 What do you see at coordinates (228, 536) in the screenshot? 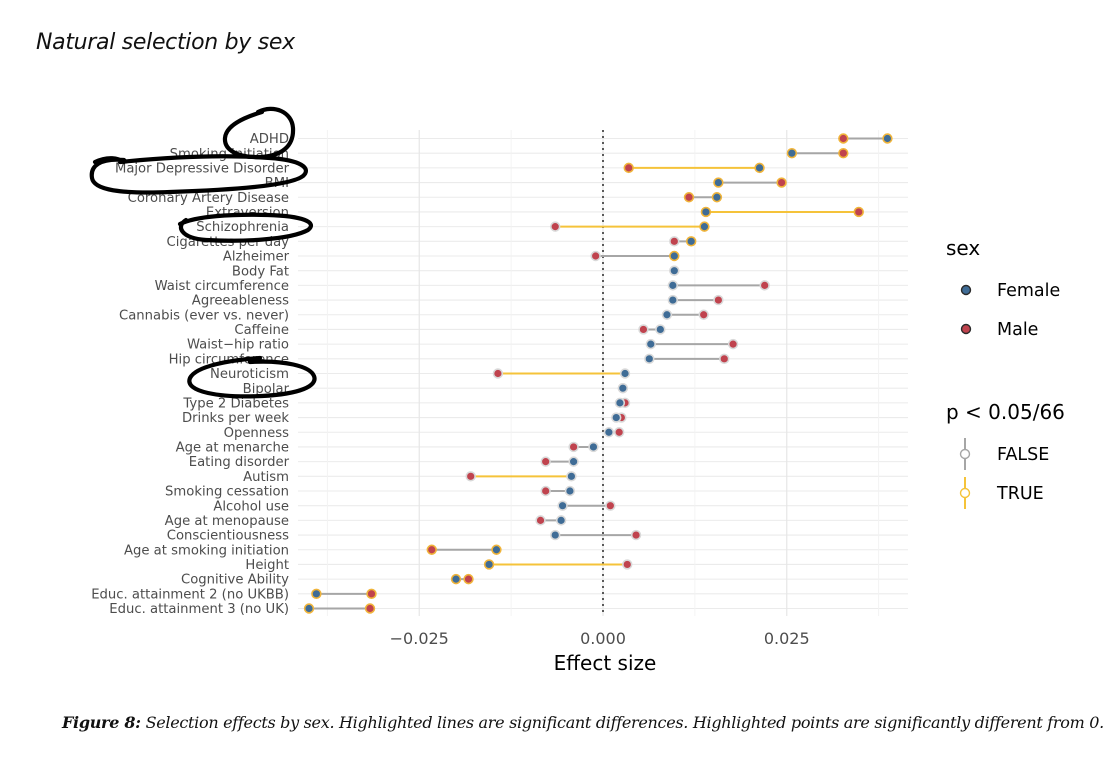
I see `y-tick-label: Conscientiousness` at bounding box center [228, 536].